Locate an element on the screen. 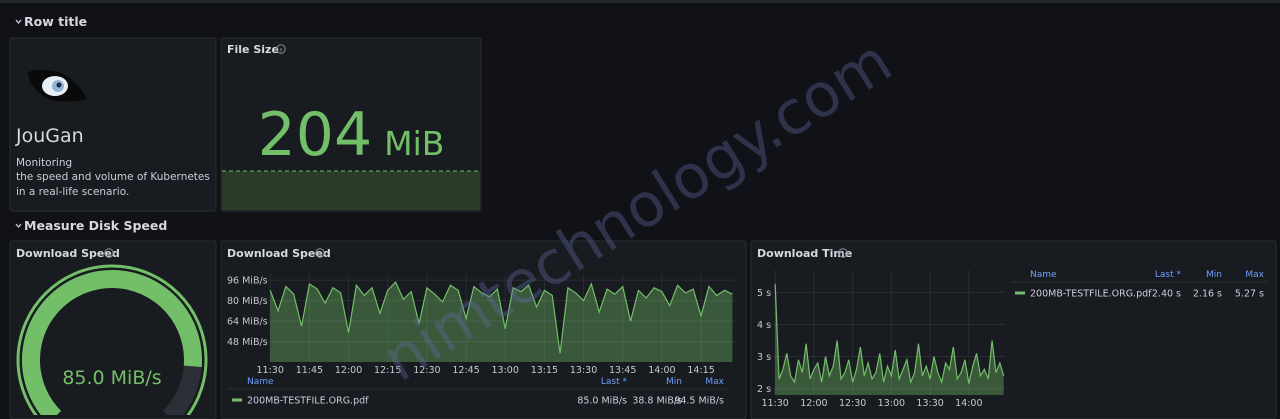  stat-number: 204 is located at coordinates (315, 135).